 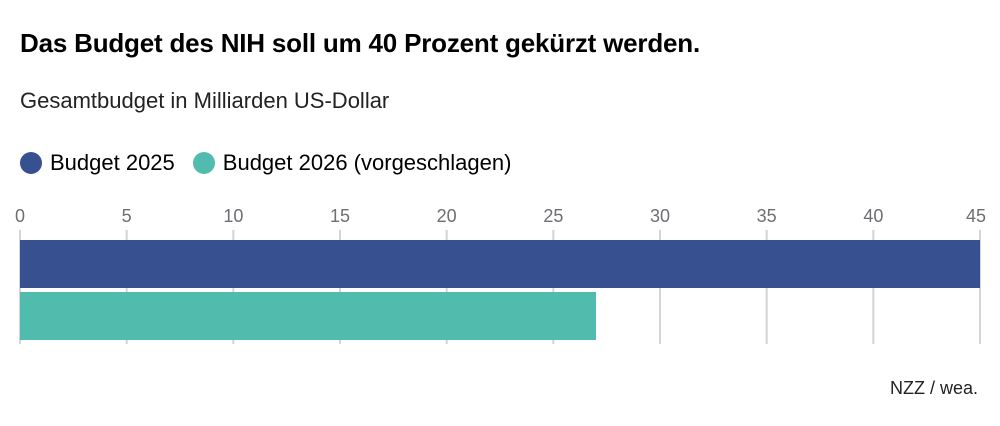 What do you see at coordinates (233, 216) in the screenshot?
I see `x-tick-label: 10` at bounding box center [233, 216].